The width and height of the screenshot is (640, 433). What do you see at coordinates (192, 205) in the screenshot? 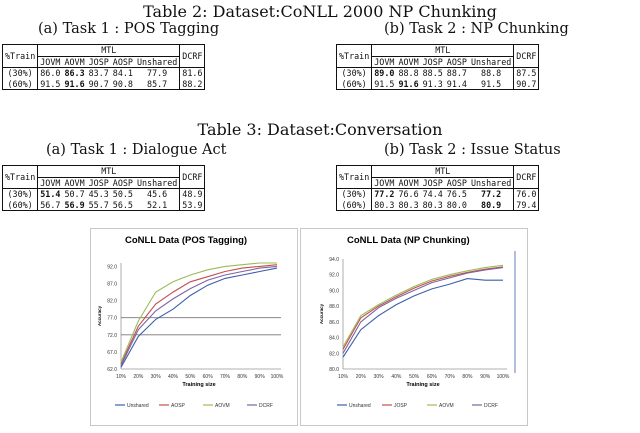
I see `last-cell: 53.9` at bounding box center [192, 205].